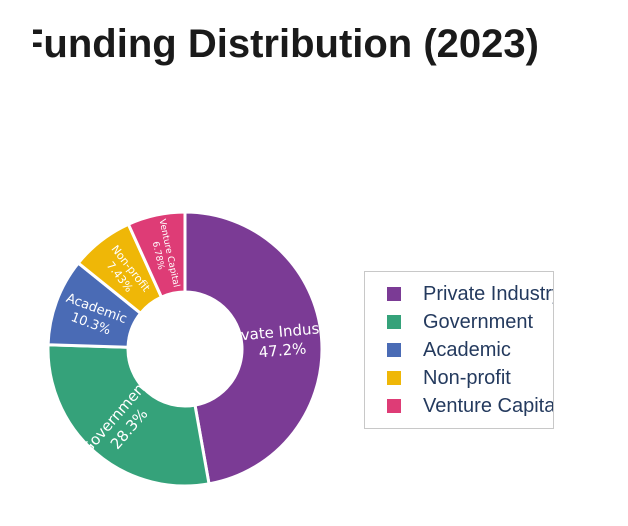 The width and height of the screenshot is (628, 526). Describe the element at coordinates (478, 321) in the screenshot. I see `legend-label: Government` at that location.